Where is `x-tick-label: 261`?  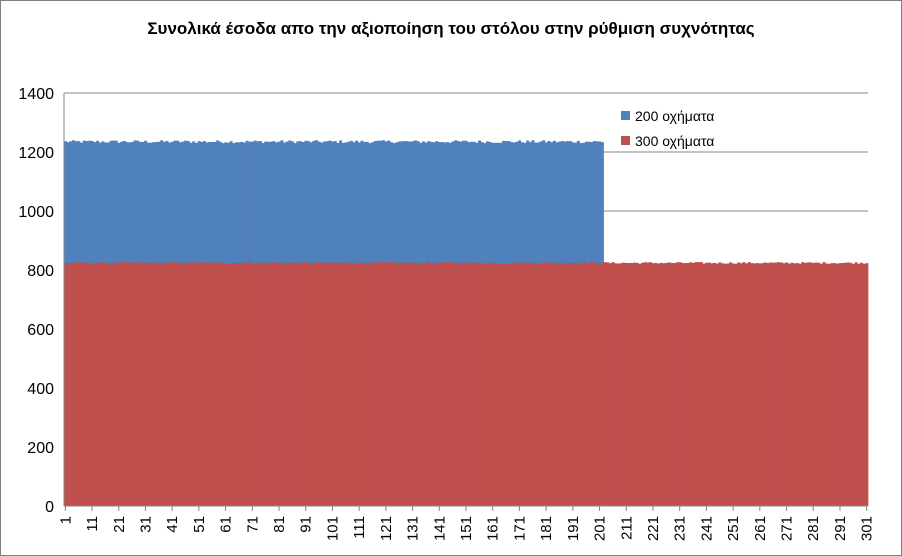 x-tick-label: 261 is located at coordinates (760, 528).